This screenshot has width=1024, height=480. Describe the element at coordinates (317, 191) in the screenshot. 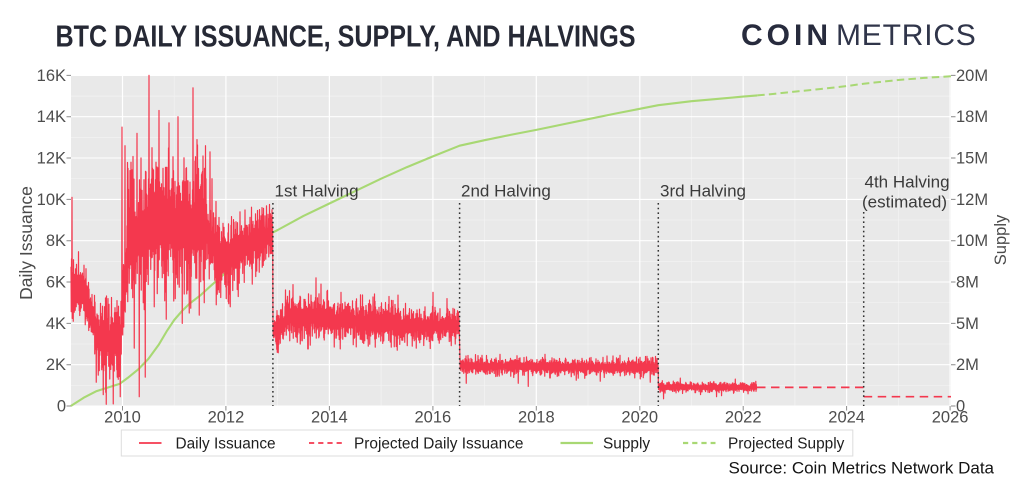

I see `svg-text: 1st Halving` at that location.